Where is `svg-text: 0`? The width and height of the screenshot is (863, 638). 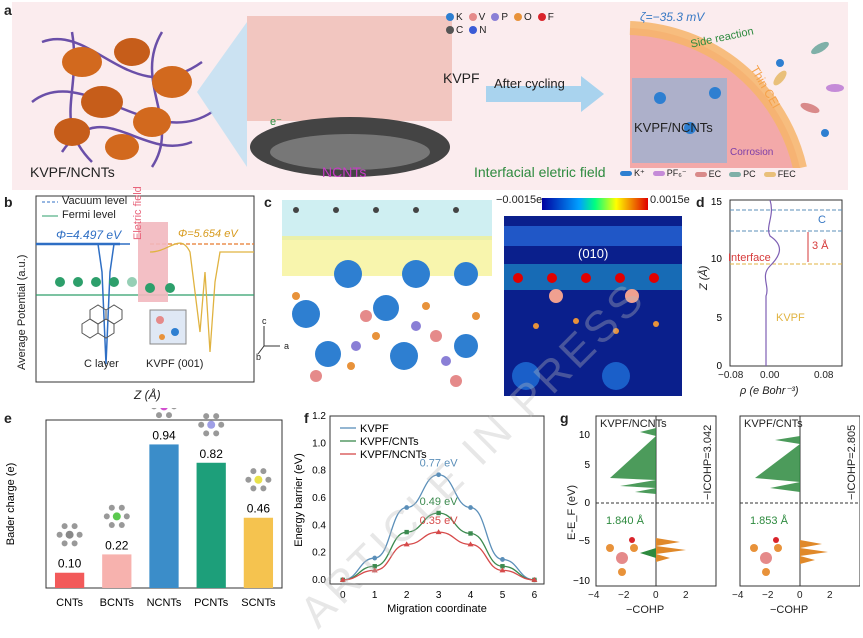
svg-text: 0 is located at coordinates (587, 503).